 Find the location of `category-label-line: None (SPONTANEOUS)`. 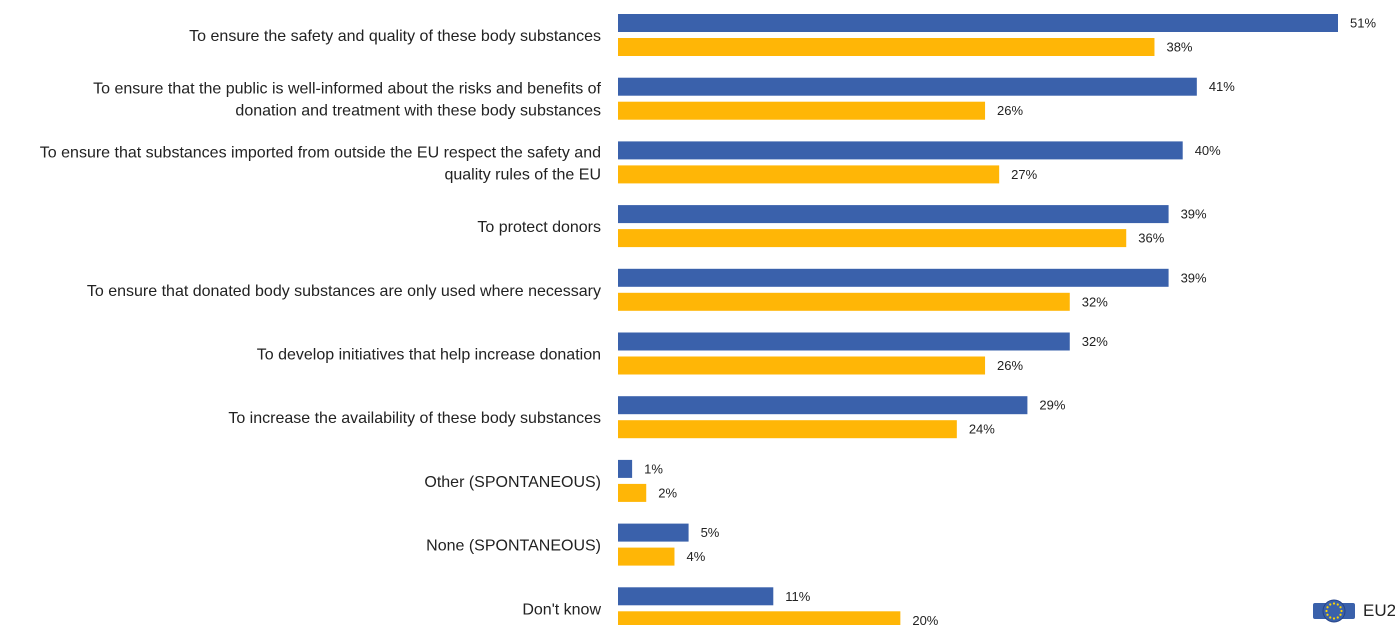

category-label-line: None (SPONTANEOUS) is located at coordinates (513, 546).